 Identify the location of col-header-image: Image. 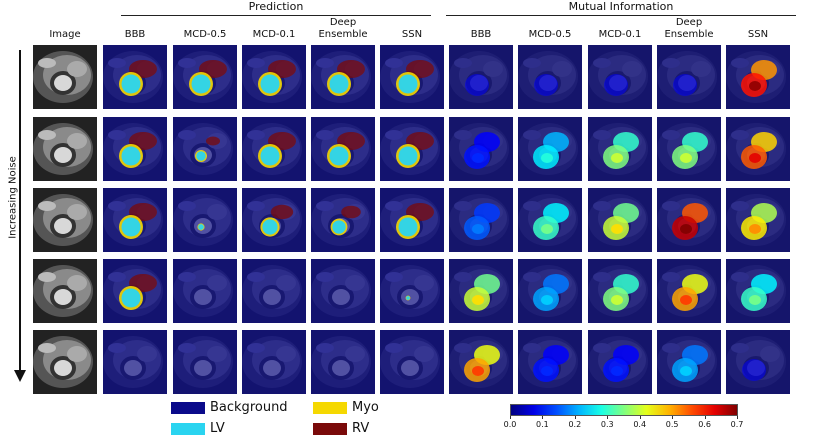
(65, 34).